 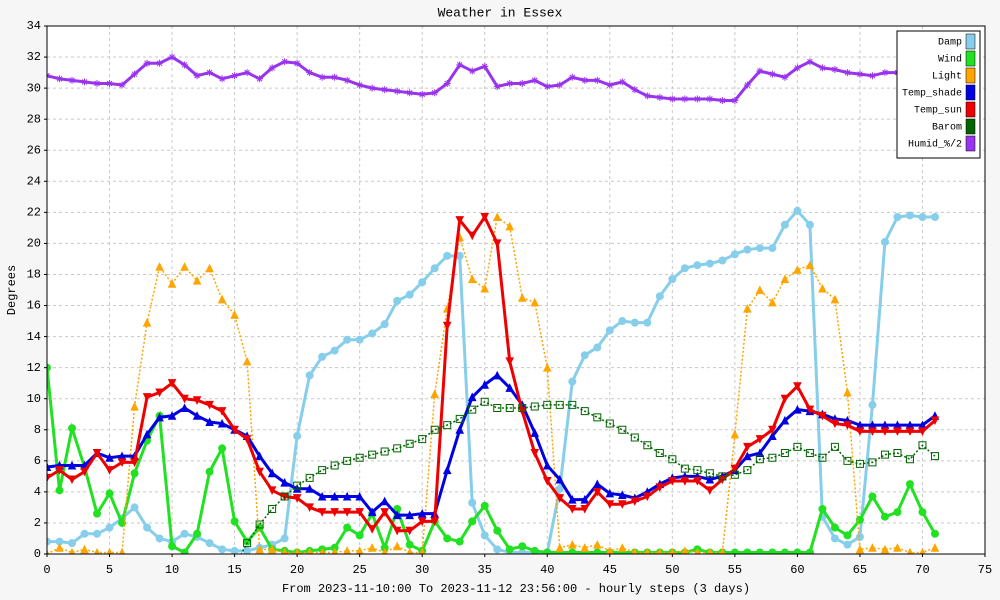 I want to click on x-tick-label: 70, so click(x=922, y=570).